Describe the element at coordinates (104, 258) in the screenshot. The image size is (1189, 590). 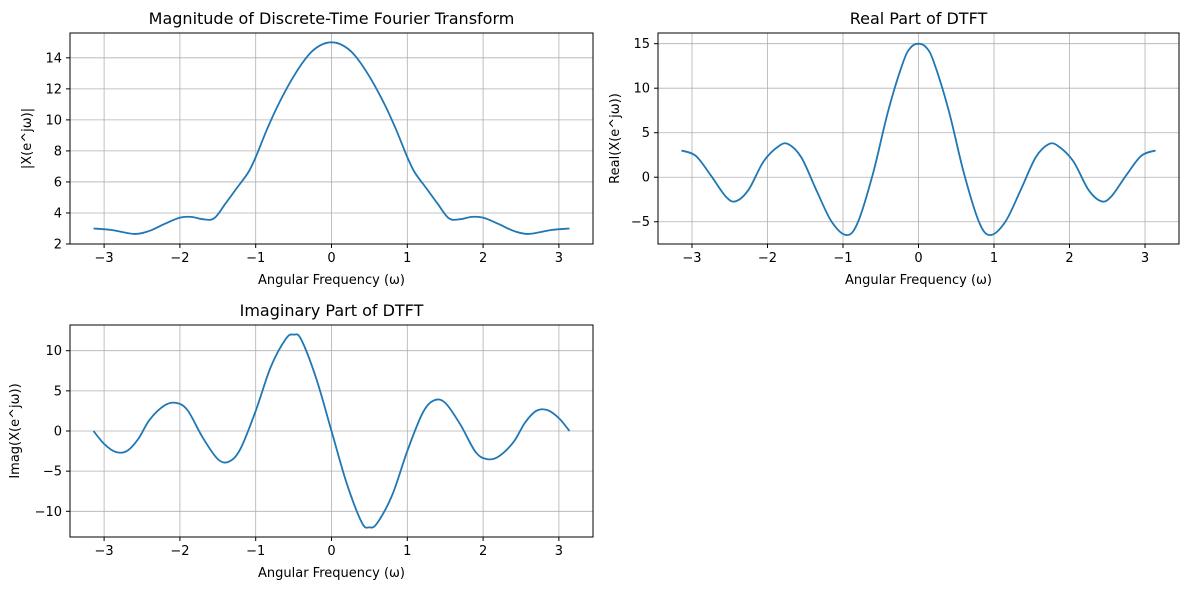
I see `magnitude-plot-xtick-label: −3` at that location.